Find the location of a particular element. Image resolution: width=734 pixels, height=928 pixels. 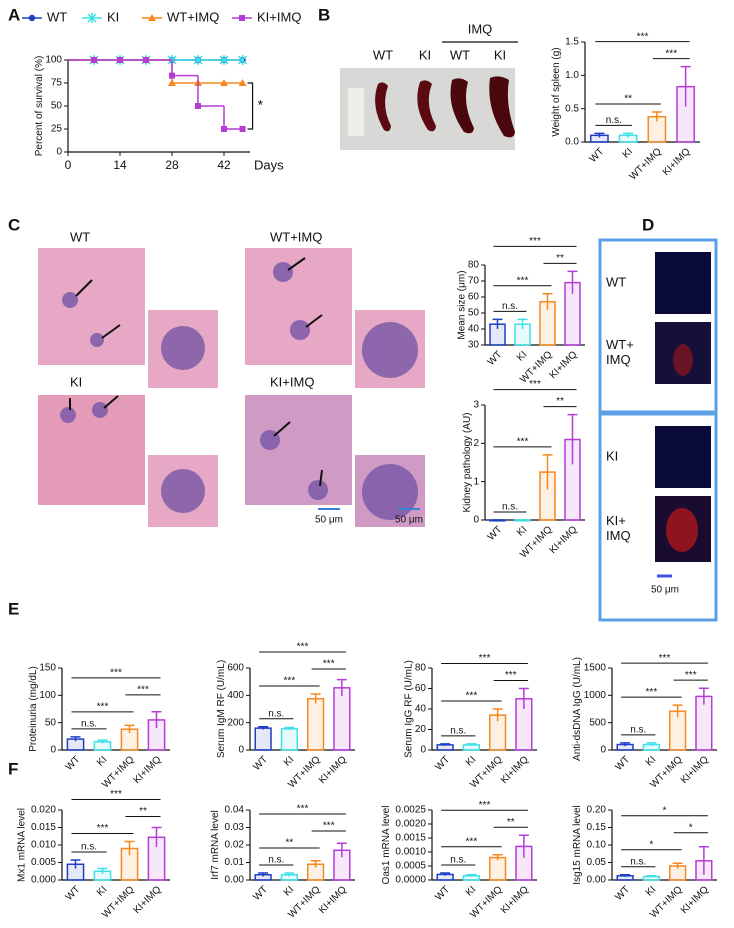

x-tick-label: 14 is located at coordinates (120, 165).